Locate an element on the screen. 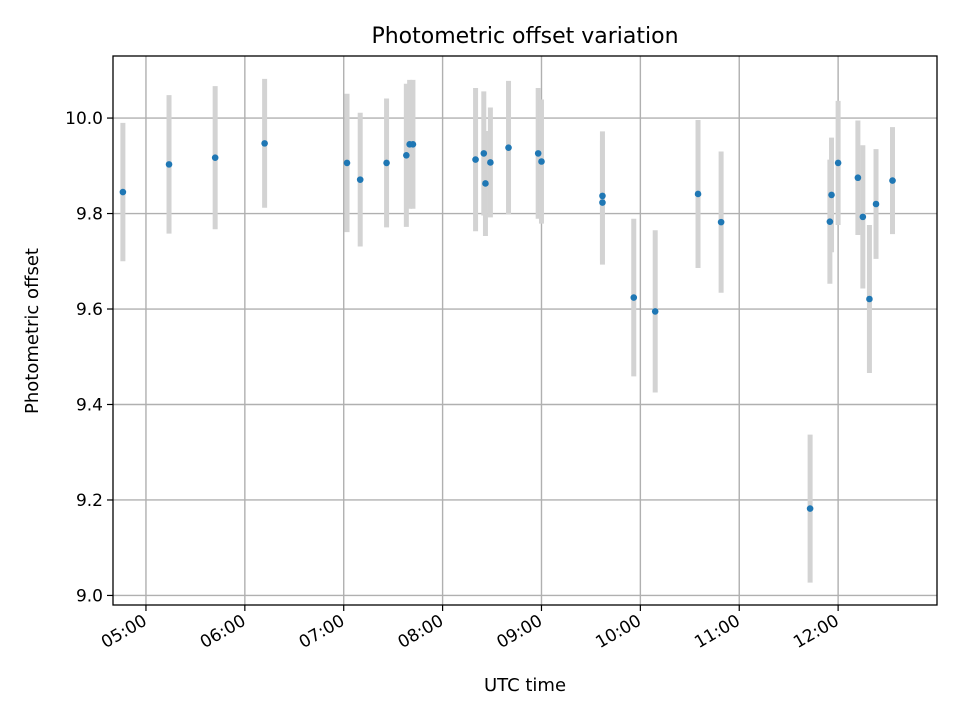  y-tick-label: 9.0 is located at coordinates (89, 596).